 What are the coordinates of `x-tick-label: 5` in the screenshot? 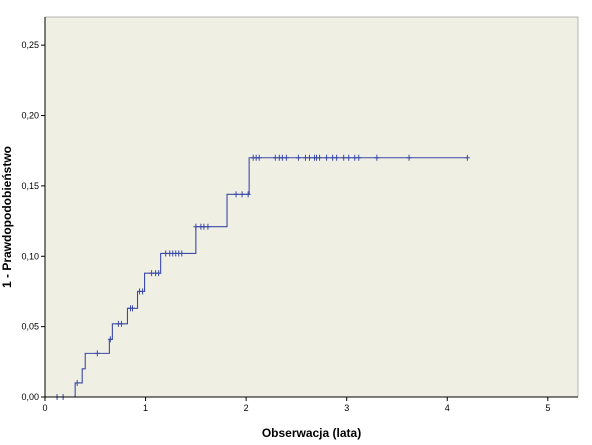 It's located at (547, 408).